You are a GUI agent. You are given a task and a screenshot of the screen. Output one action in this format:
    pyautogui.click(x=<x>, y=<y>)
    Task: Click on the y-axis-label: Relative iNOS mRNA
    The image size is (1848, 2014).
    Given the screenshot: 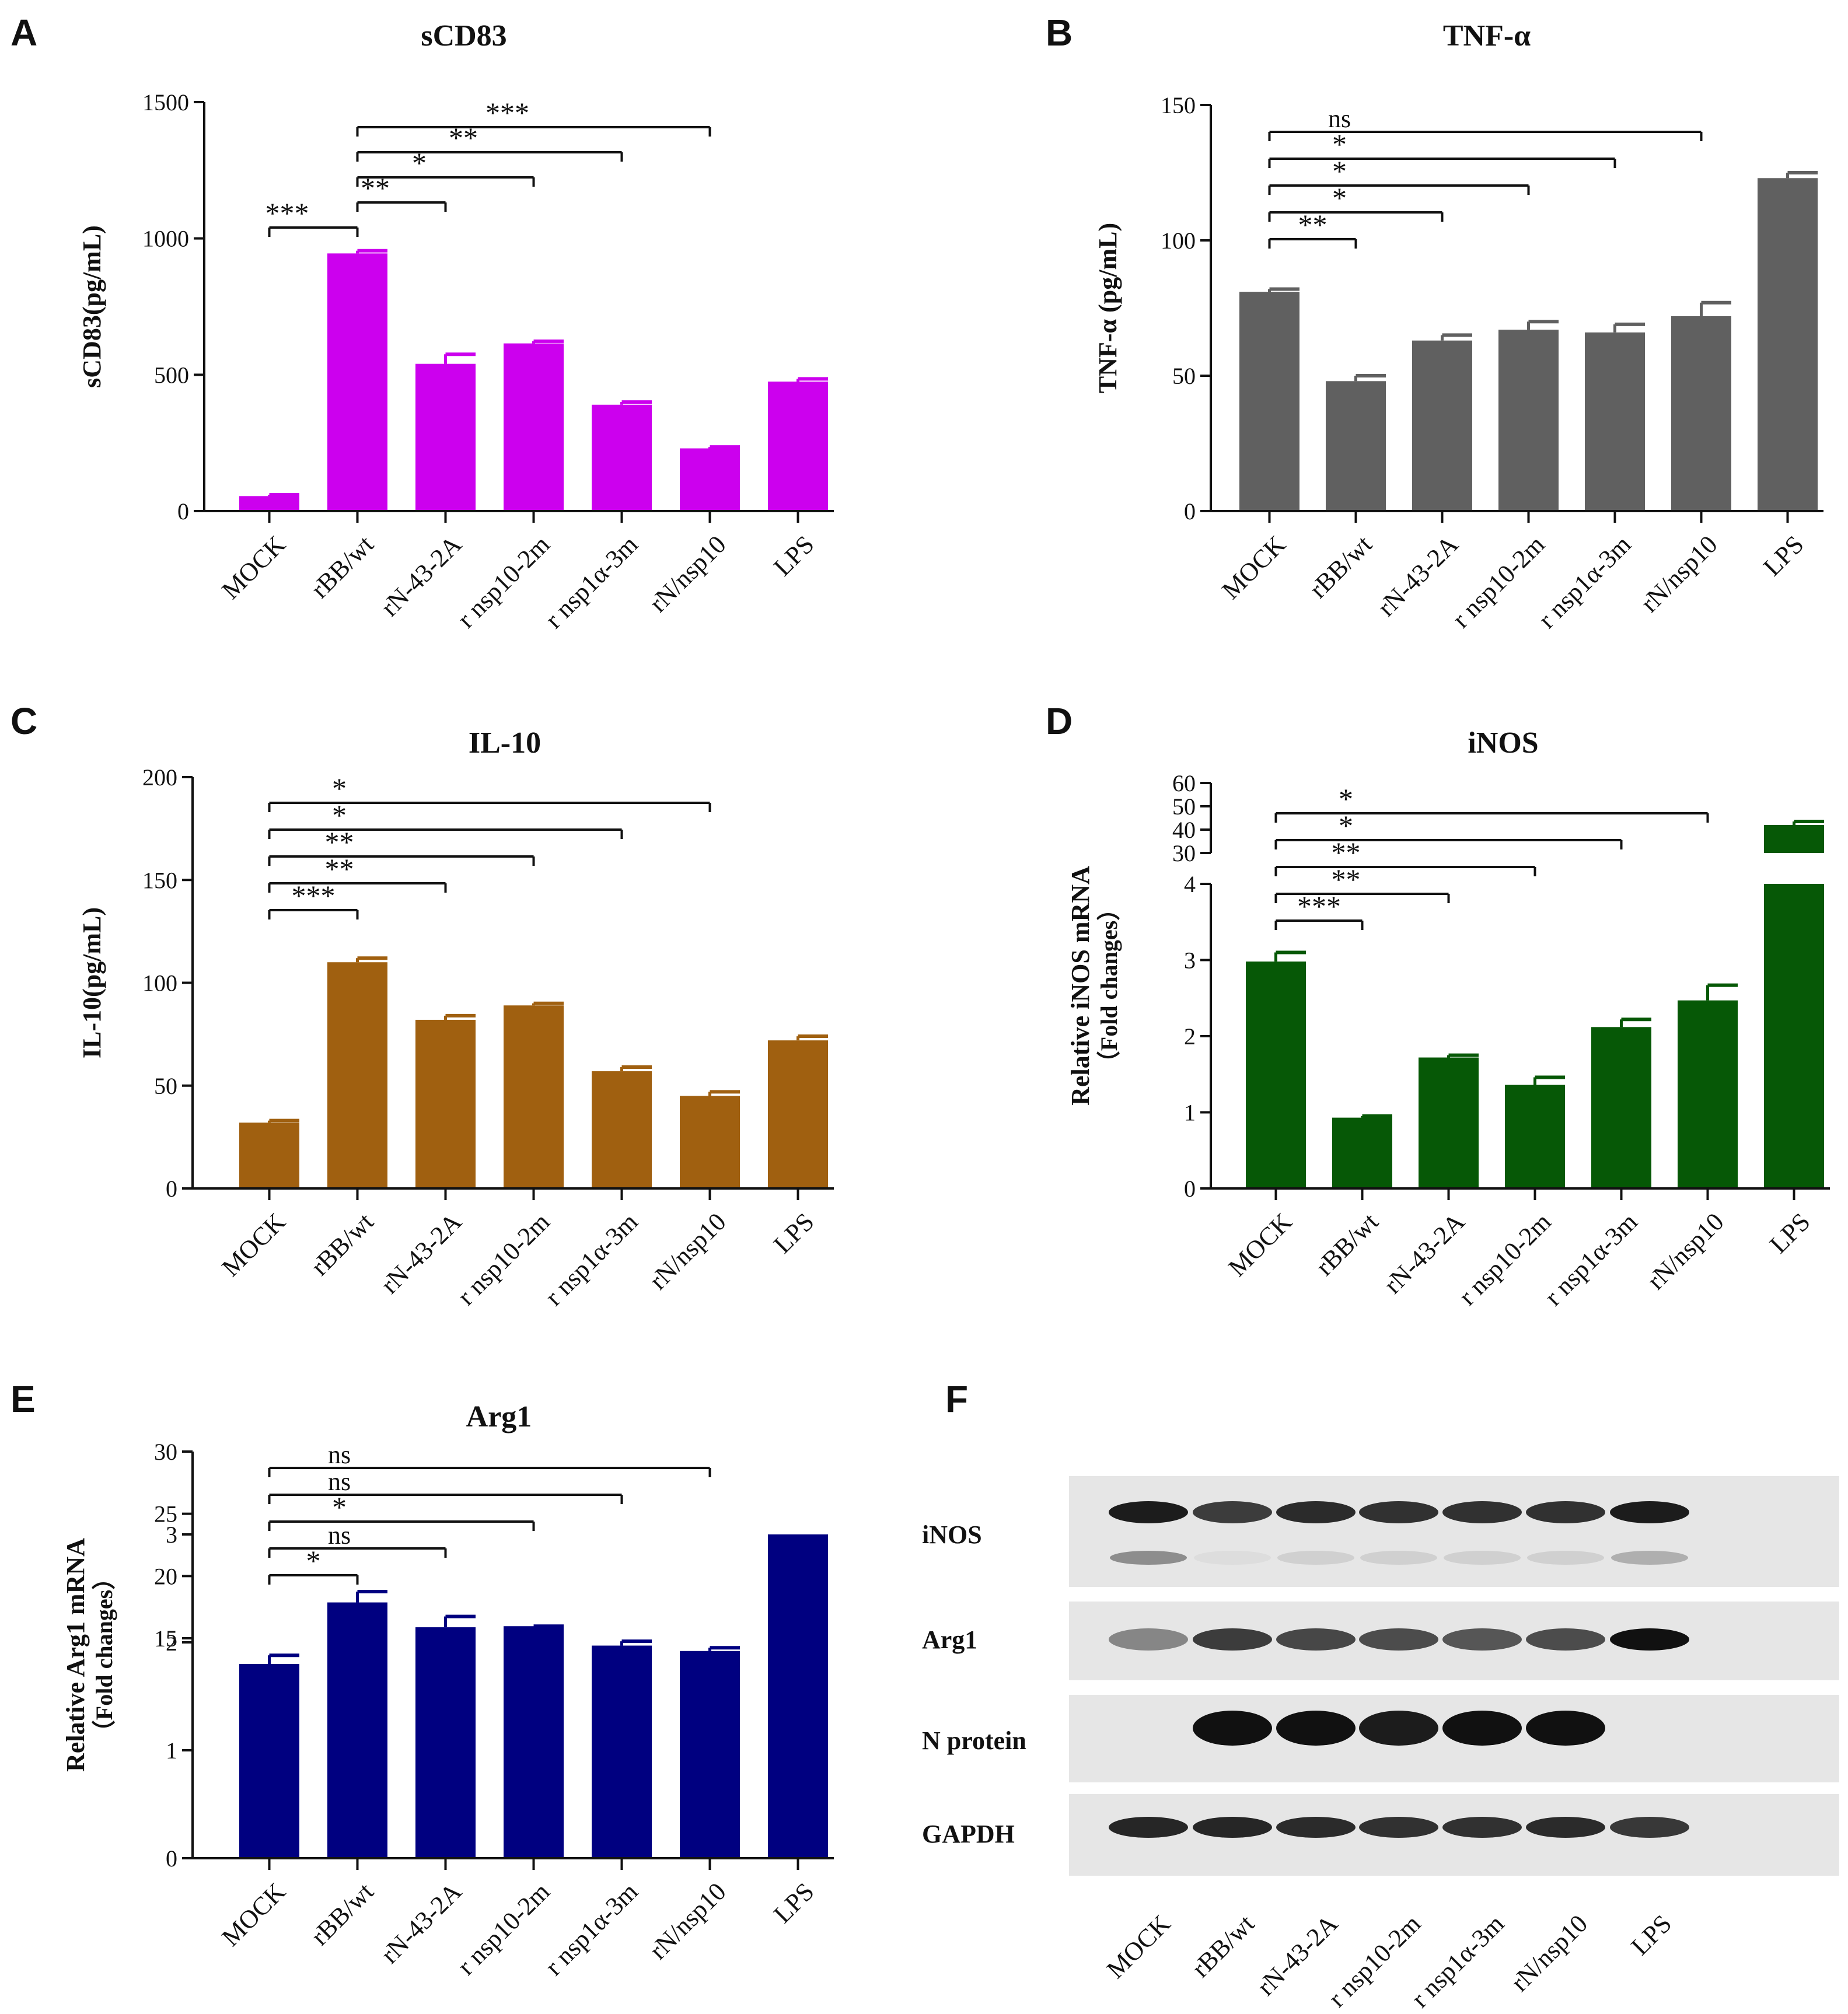 What is the action you would take?
    pyautogui.click(x=1080, y=986)
    